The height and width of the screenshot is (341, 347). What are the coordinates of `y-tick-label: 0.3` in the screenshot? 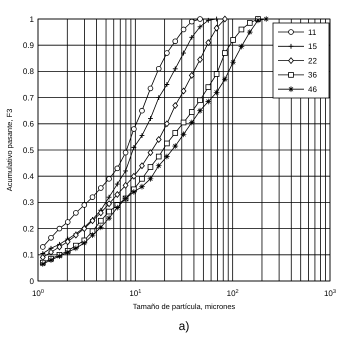 It's located at (28, 203).